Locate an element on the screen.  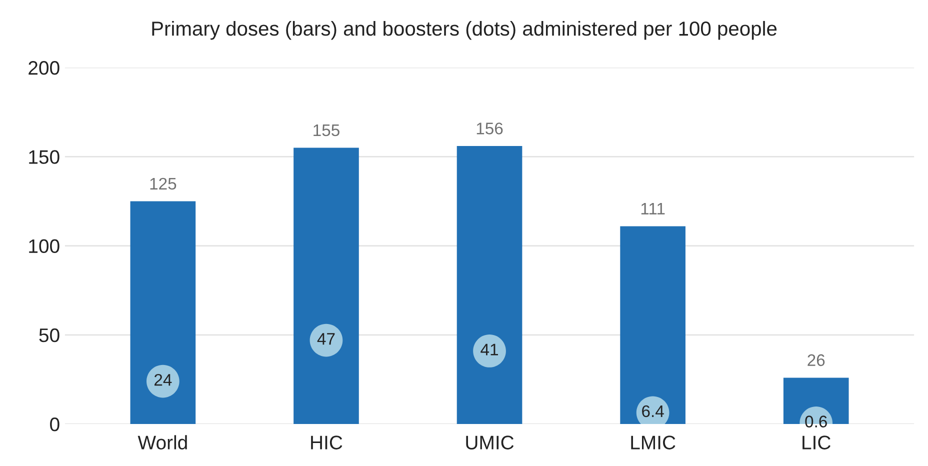
data-label: 156 is located at coordinates (489, 128).